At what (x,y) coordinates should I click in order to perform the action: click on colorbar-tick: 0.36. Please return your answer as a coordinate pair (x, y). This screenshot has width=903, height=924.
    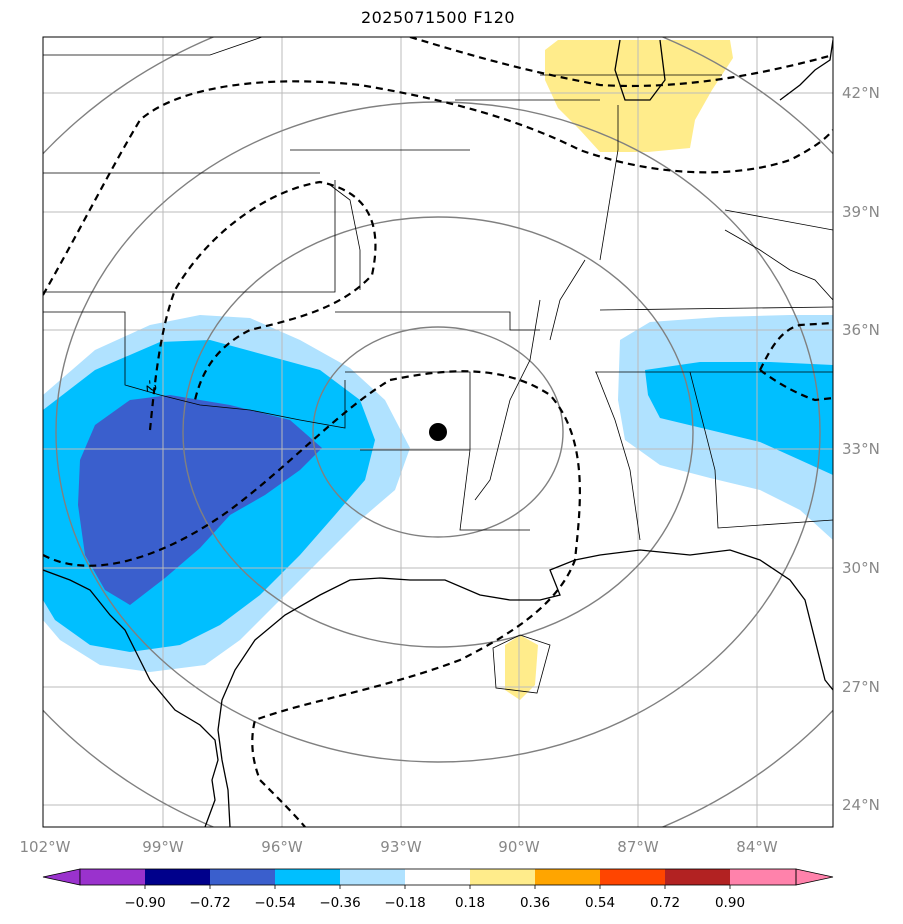
    Looking at the image, I should click on (535, 903).